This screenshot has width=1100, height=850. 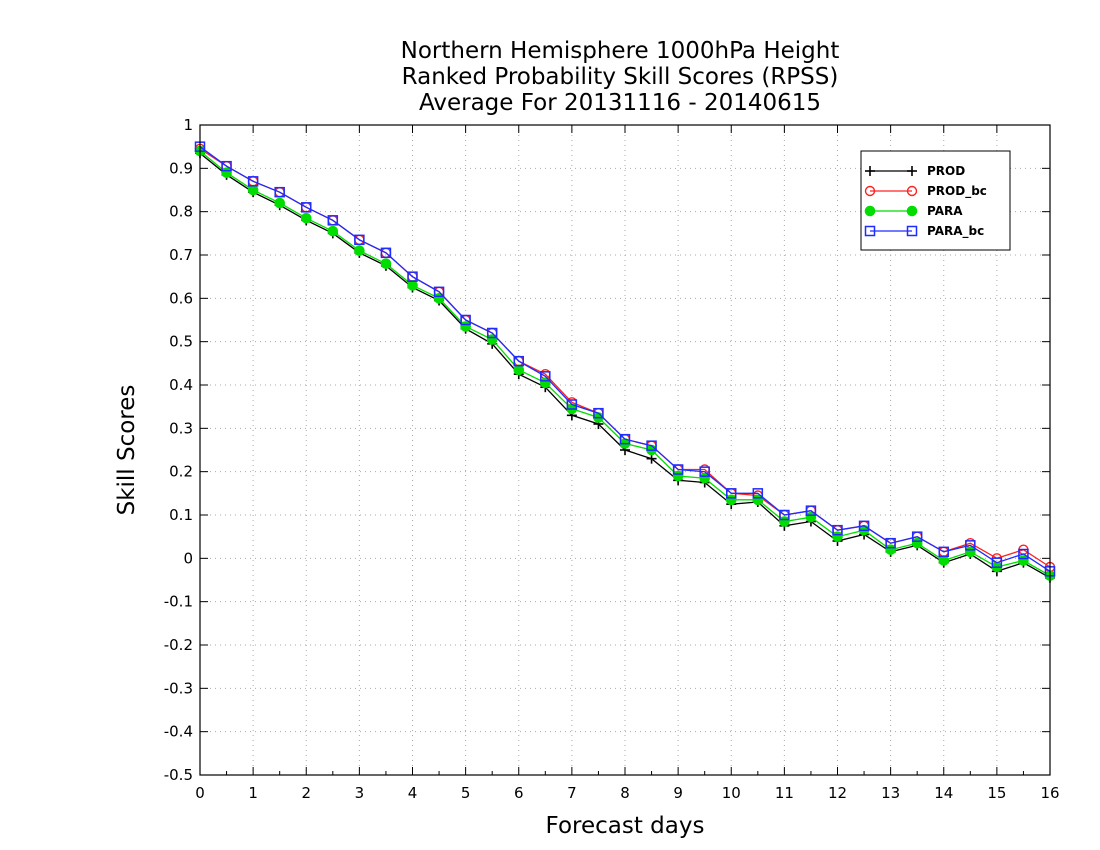 What do you see at coordinates (1049, 793) in the screenshot?
I see `x-tick-label: 16` at bounding box center [1049, 793].